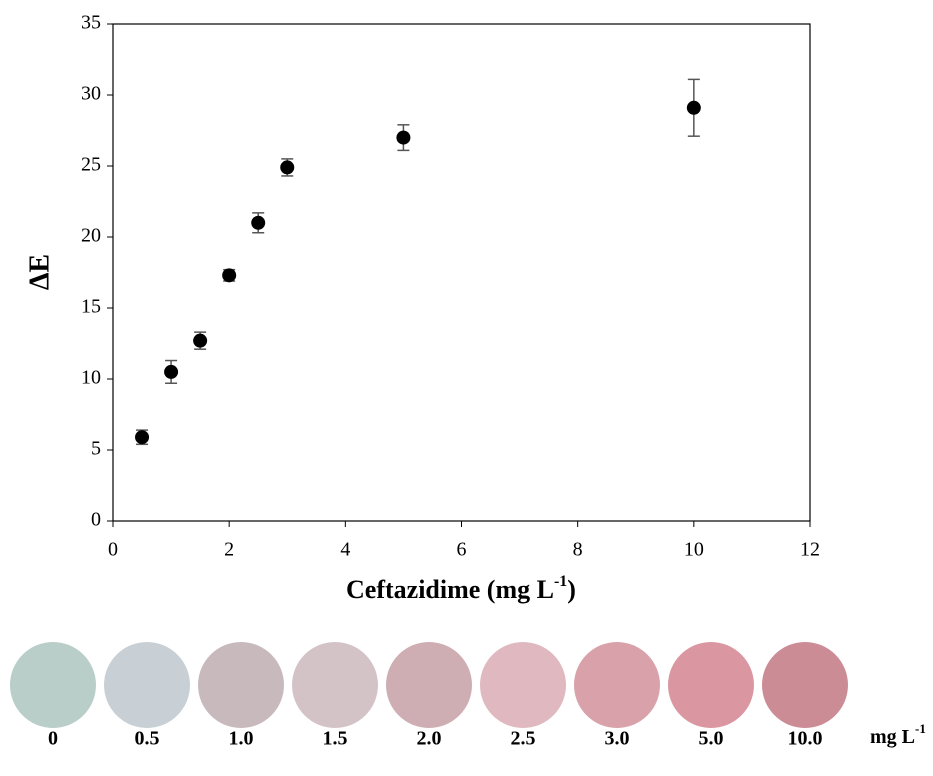 Image resolution: width=933 pixels, height=776 pixels. What do you see at coordinates (805, 739) in the screenshot?
I see `swatch-label: 10.0` at bounding box center [805, 739].